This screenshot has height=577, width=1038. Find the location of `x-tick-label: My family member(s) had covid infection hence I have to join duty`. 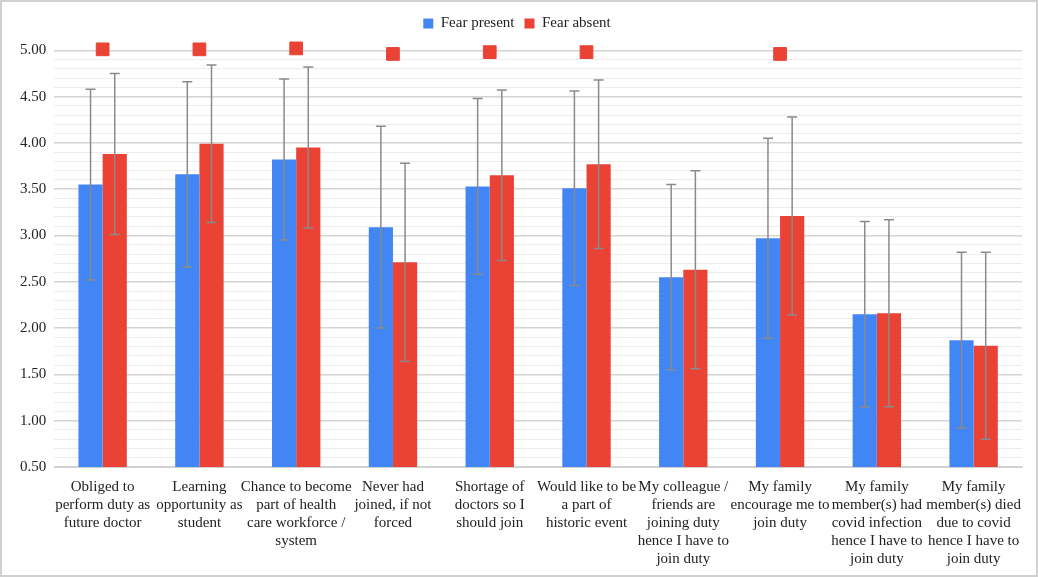

x-tick-label: My family member(s) had covid infection hence I have to join duty is located at coordinates (877, 521).